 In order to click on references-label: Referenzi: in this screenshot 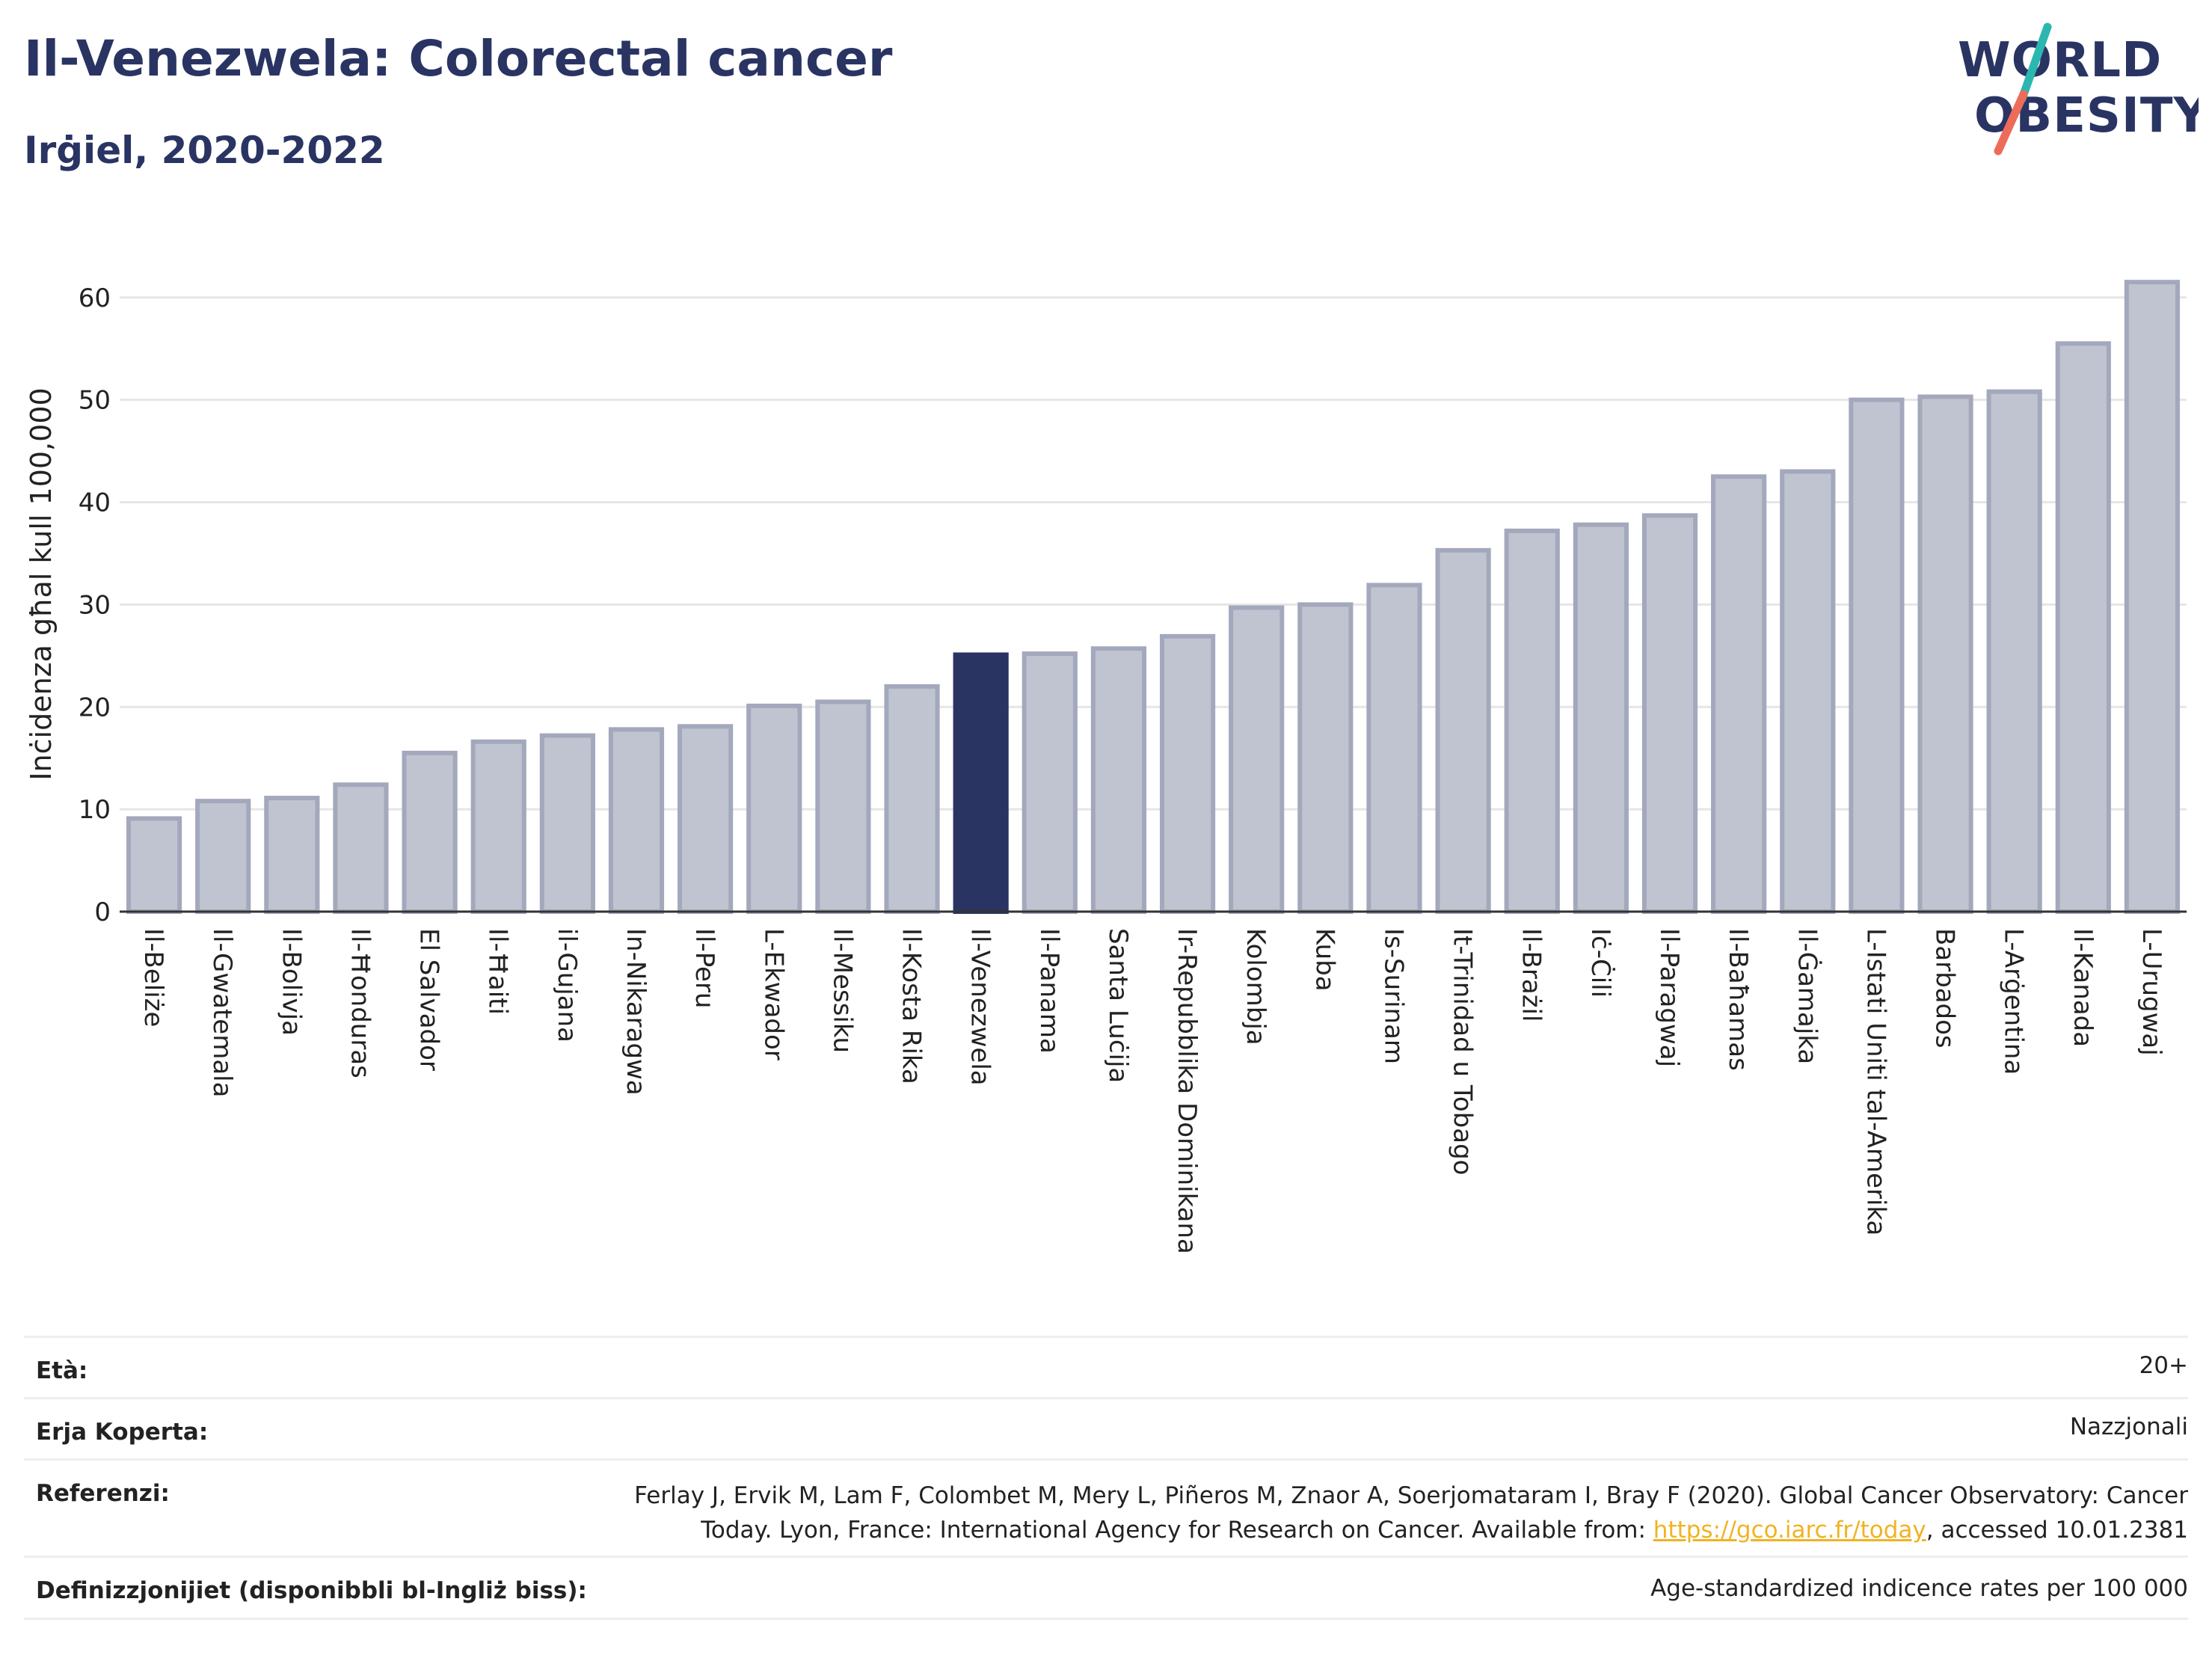, I will do `click(103, 1493)`.